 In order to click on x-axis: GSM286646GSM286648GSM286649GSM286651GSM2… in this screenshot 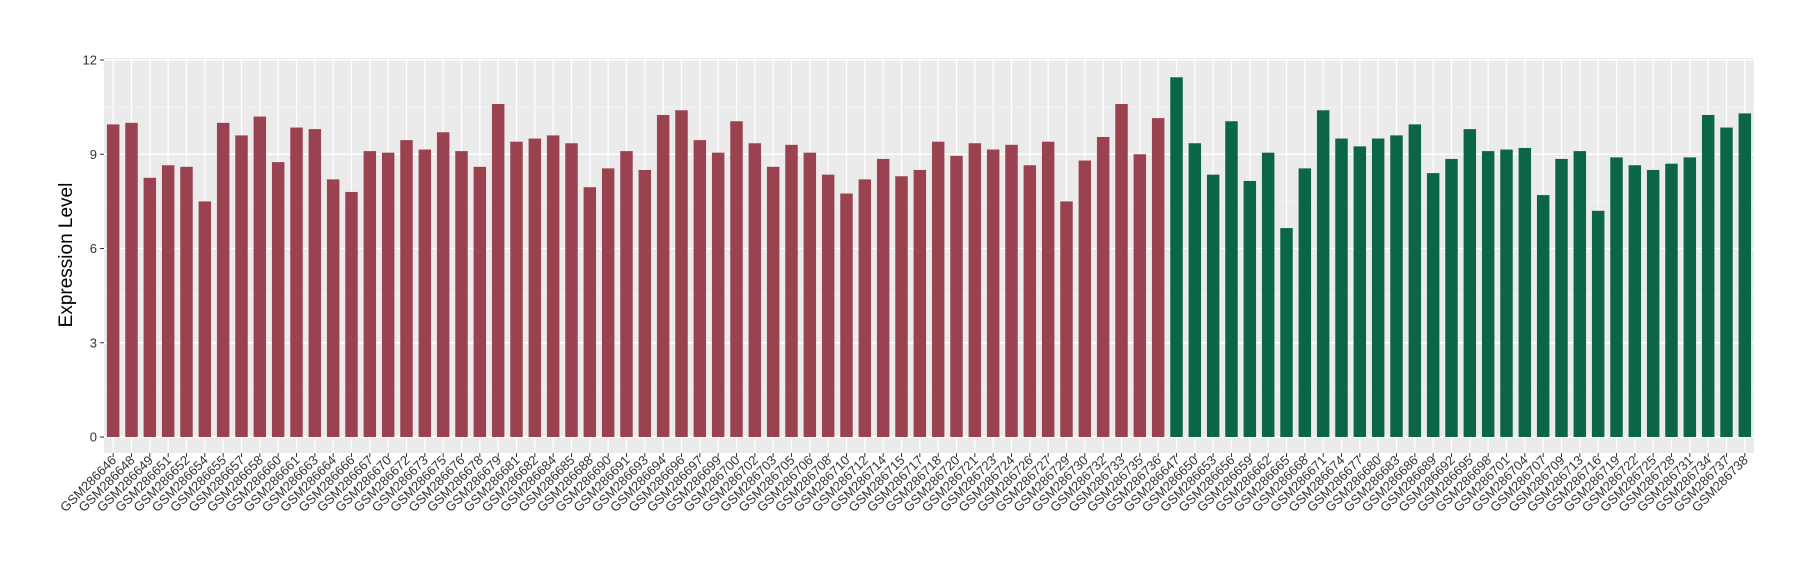, I will do `click(904, 484)`.